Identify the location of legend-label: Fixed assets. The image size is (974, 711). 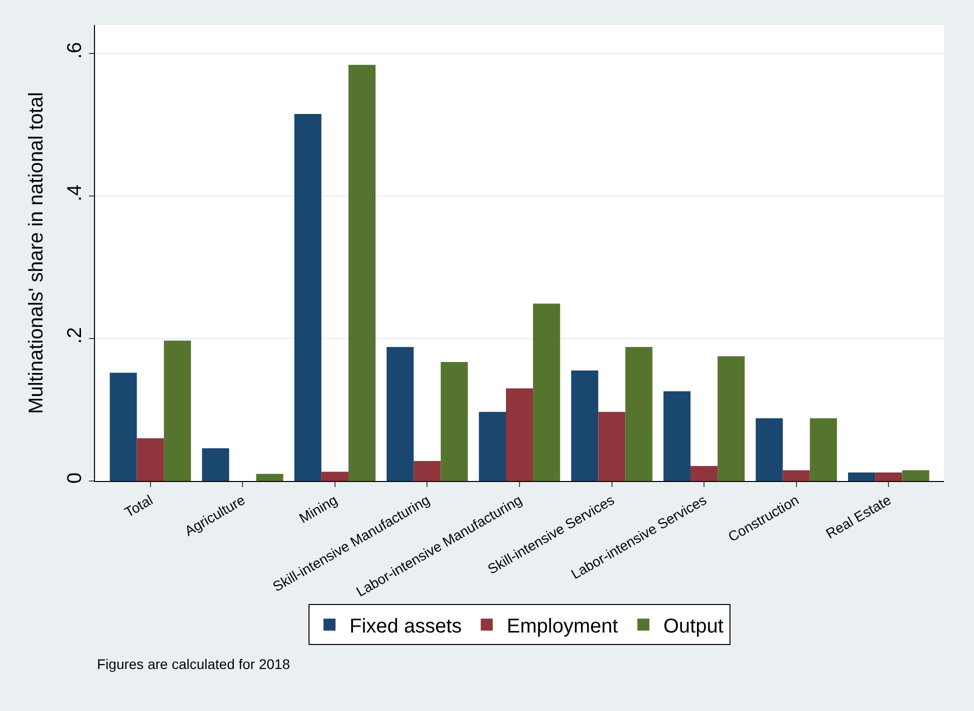
(406, 626).